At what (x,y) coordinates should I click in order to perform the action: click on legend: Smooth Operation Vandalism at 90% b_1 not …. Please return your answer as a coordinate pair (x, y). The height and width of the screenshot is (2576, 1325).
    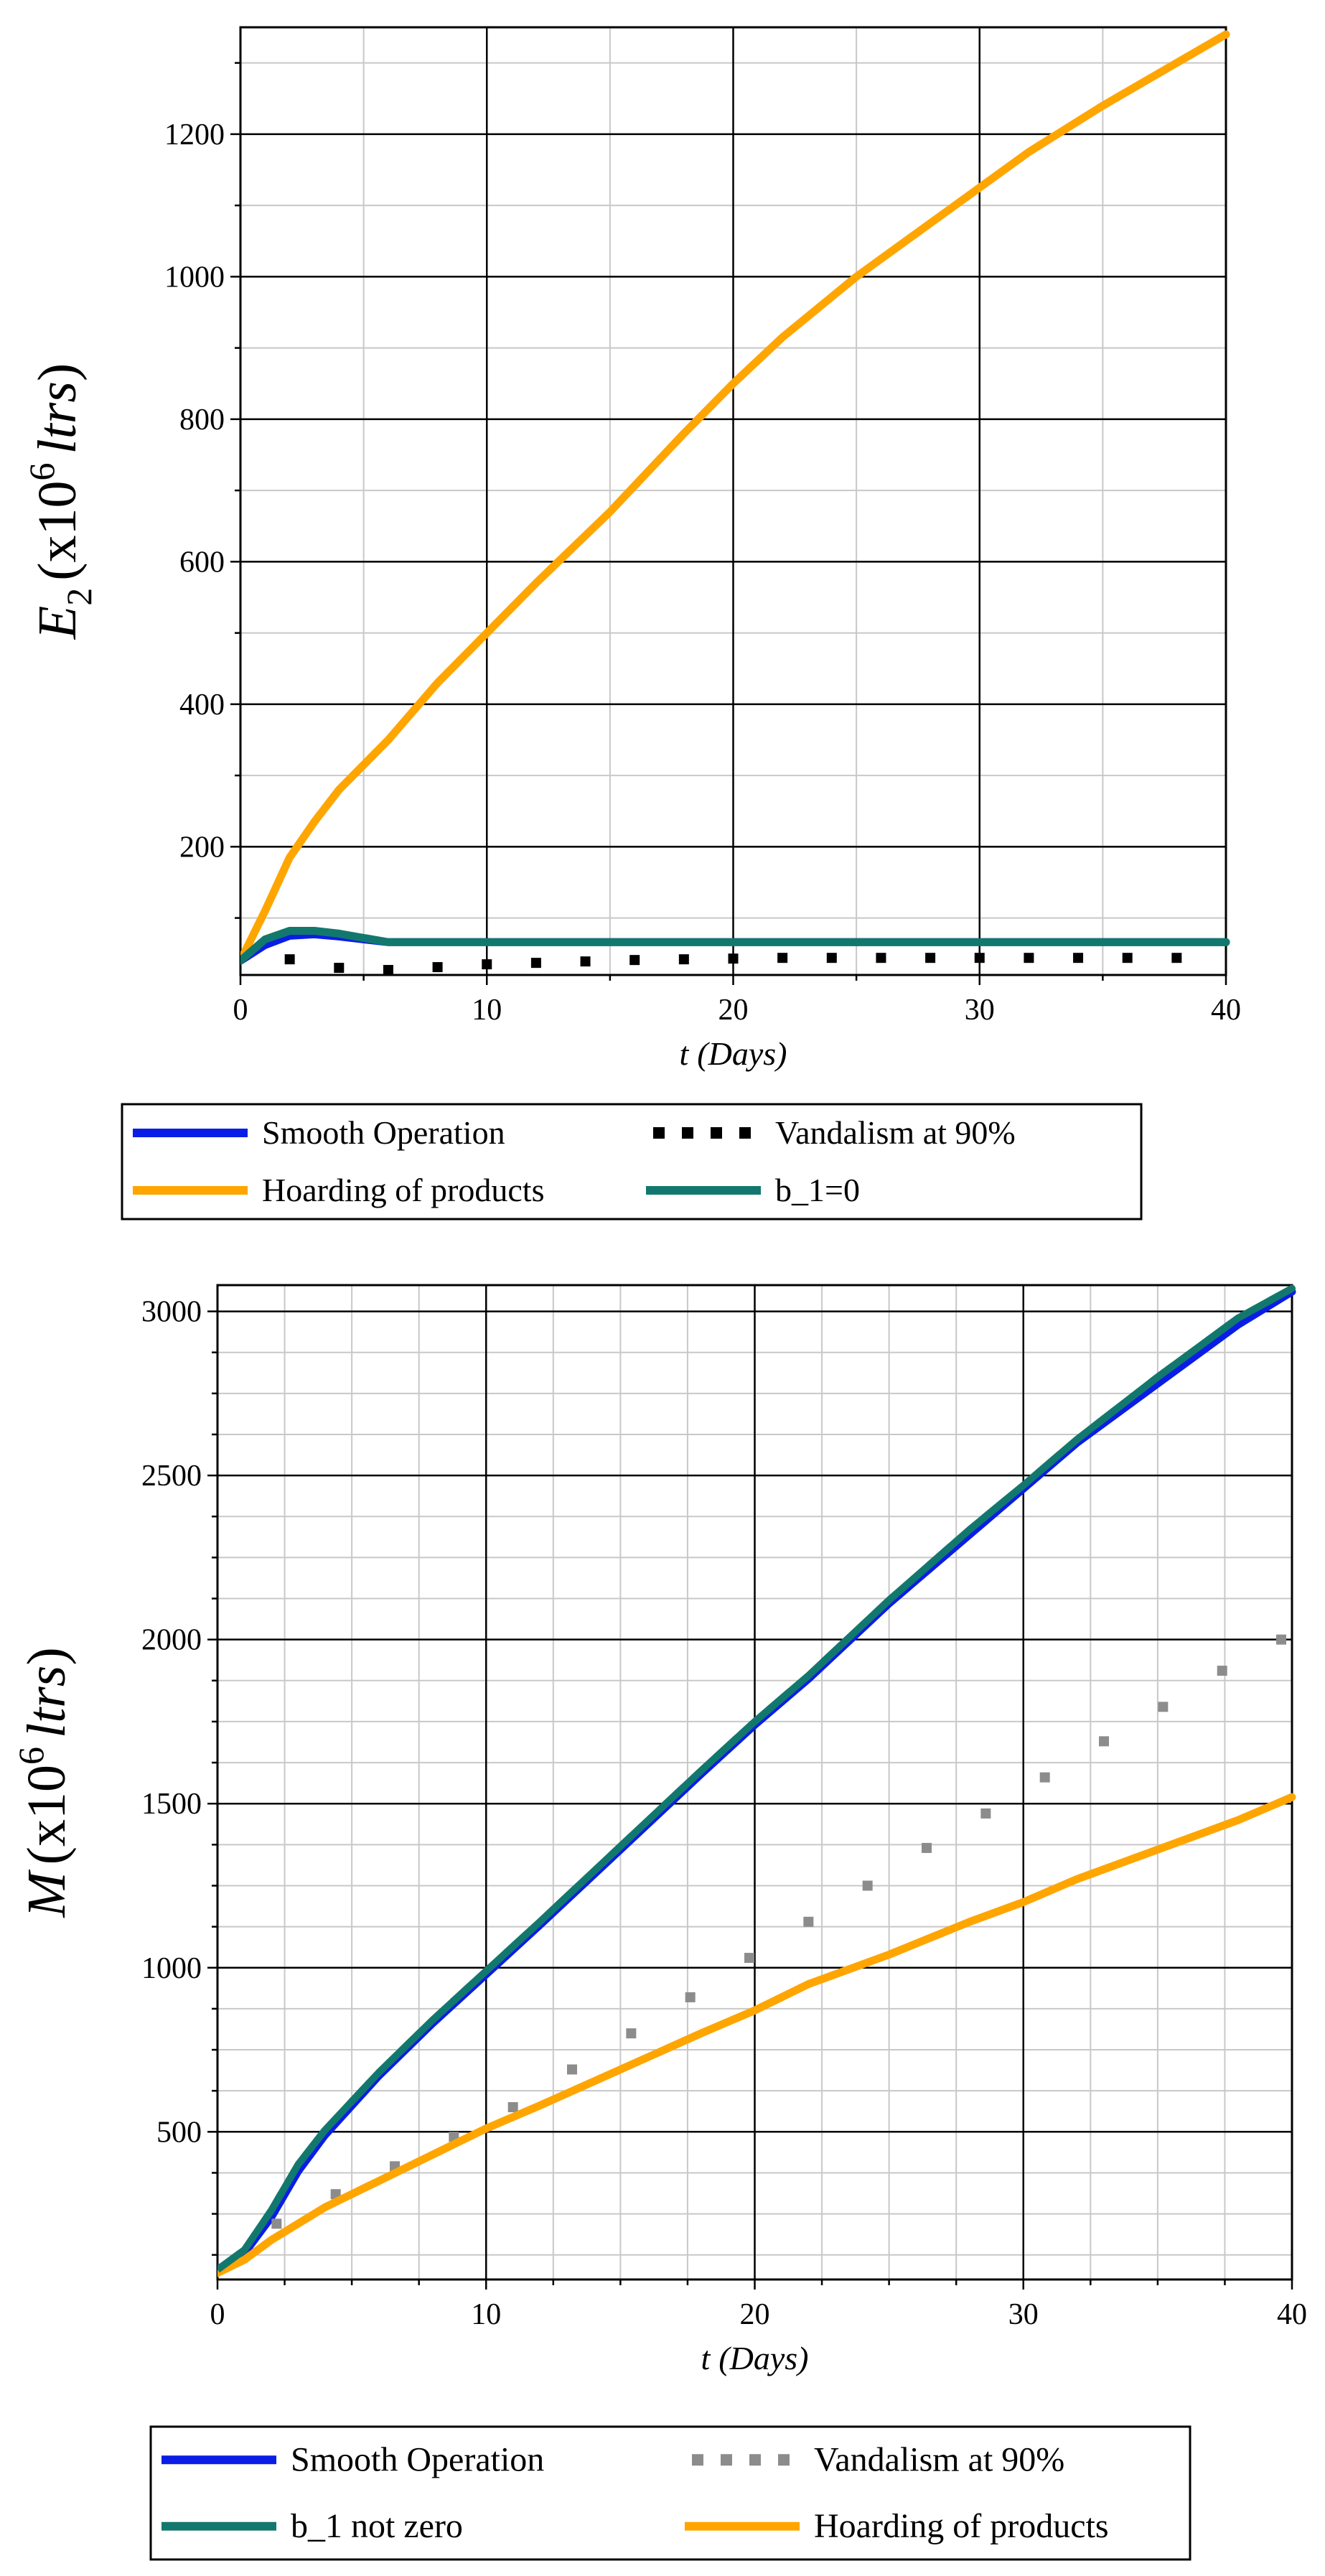
    Looking at the image, I should click on (670, 2493).